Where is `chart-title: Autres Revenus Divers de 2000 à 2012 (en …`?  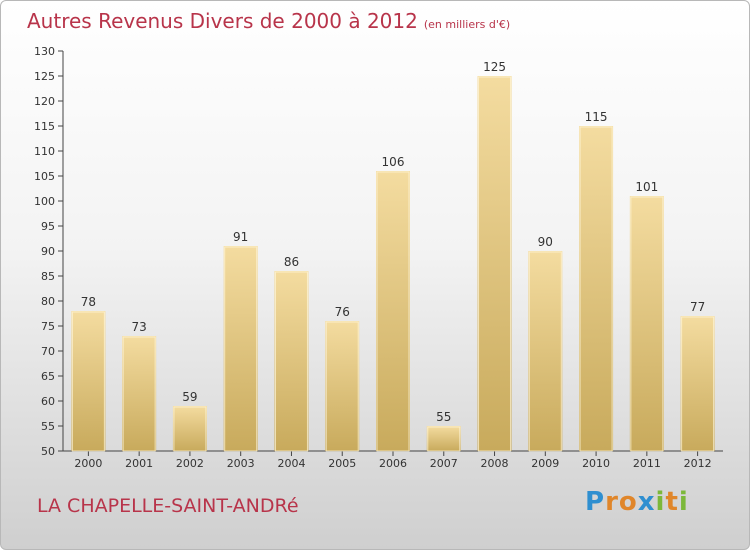
chart-title: Autres Revenus Divers de 2000 à 2012 (en … is located at coordinates (268, 21).